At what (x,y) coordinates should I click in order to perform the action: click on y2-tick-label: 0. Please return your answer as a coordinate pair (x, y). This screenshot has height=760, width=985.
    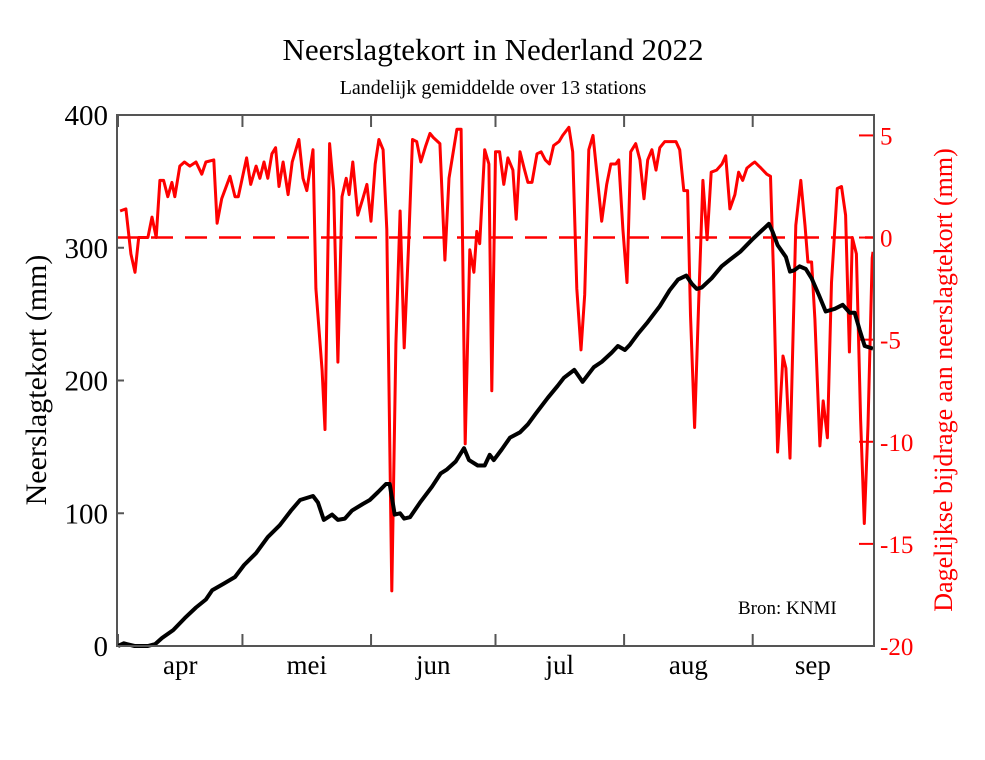
    Looking at the image, I should click on (886, 239).